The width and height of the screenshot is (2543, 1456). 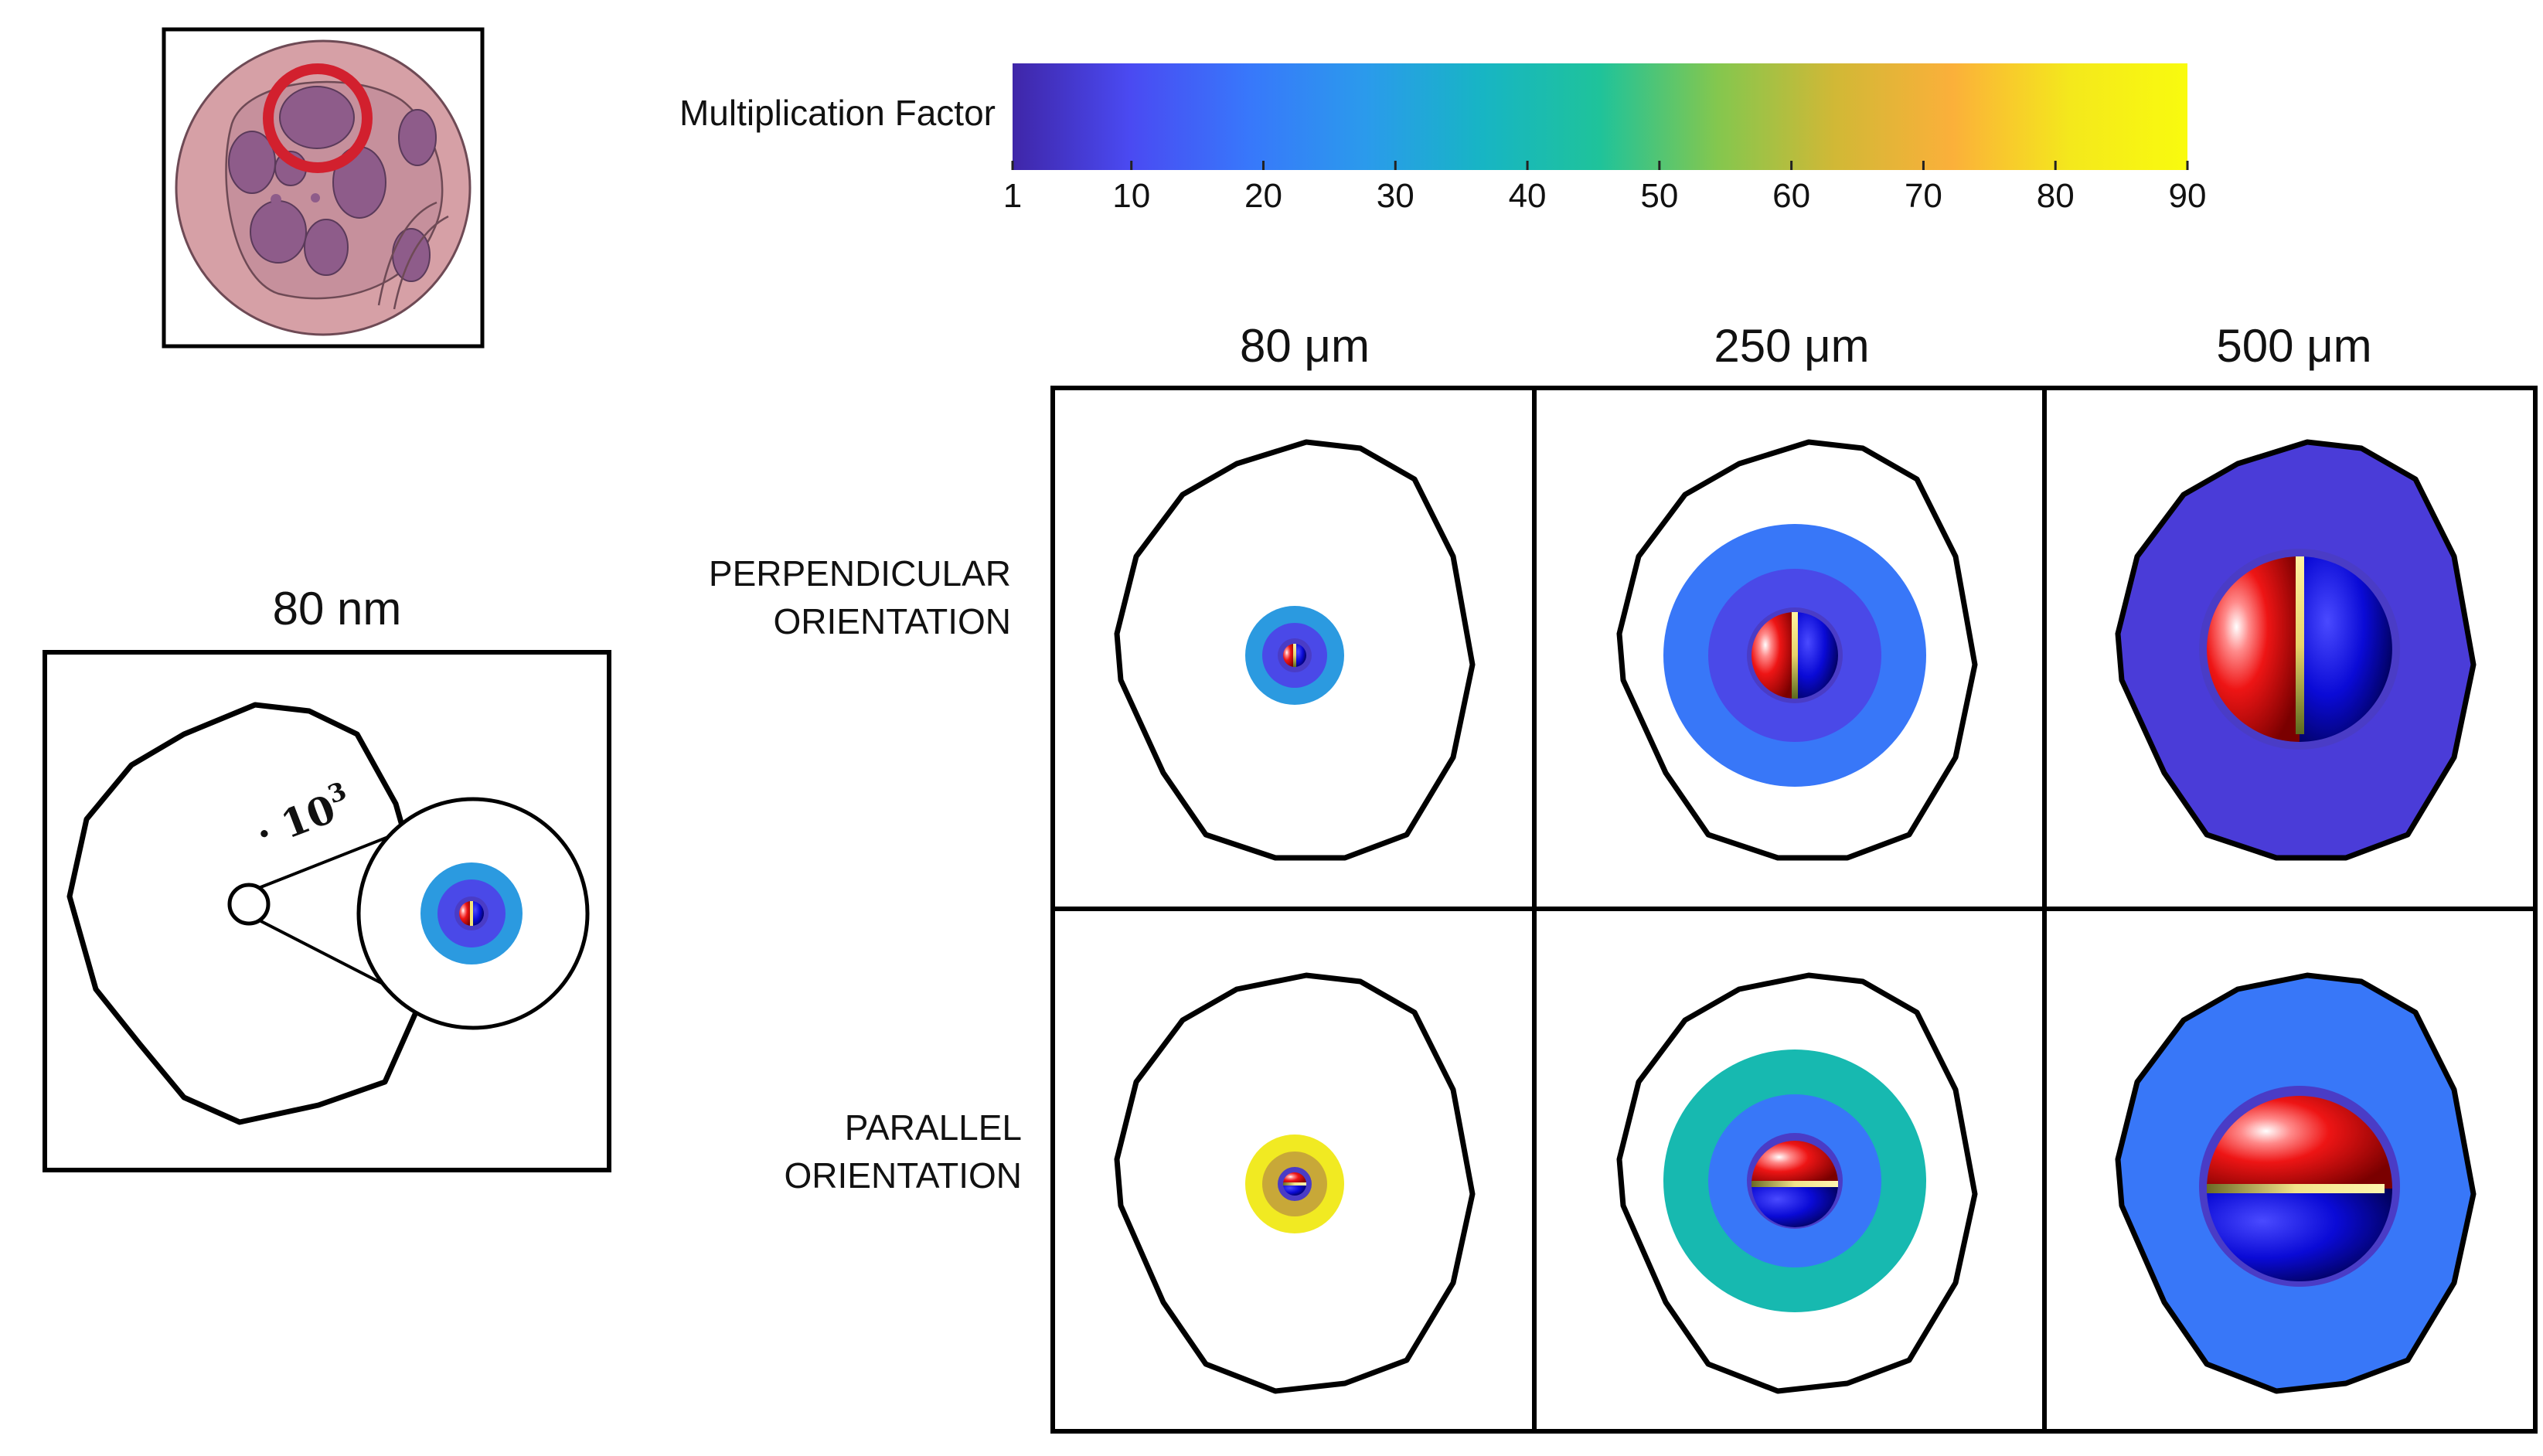 I want to click on panel-perp-250um, so click(x=1797, y=650).